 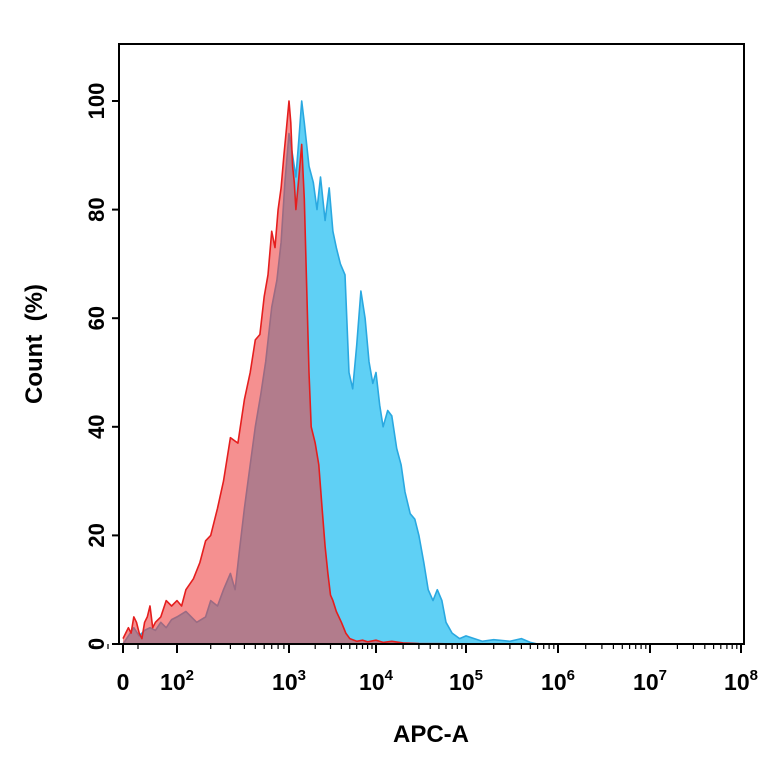 I want to click on y-tick-label: 0, so click(x=96, y=644).